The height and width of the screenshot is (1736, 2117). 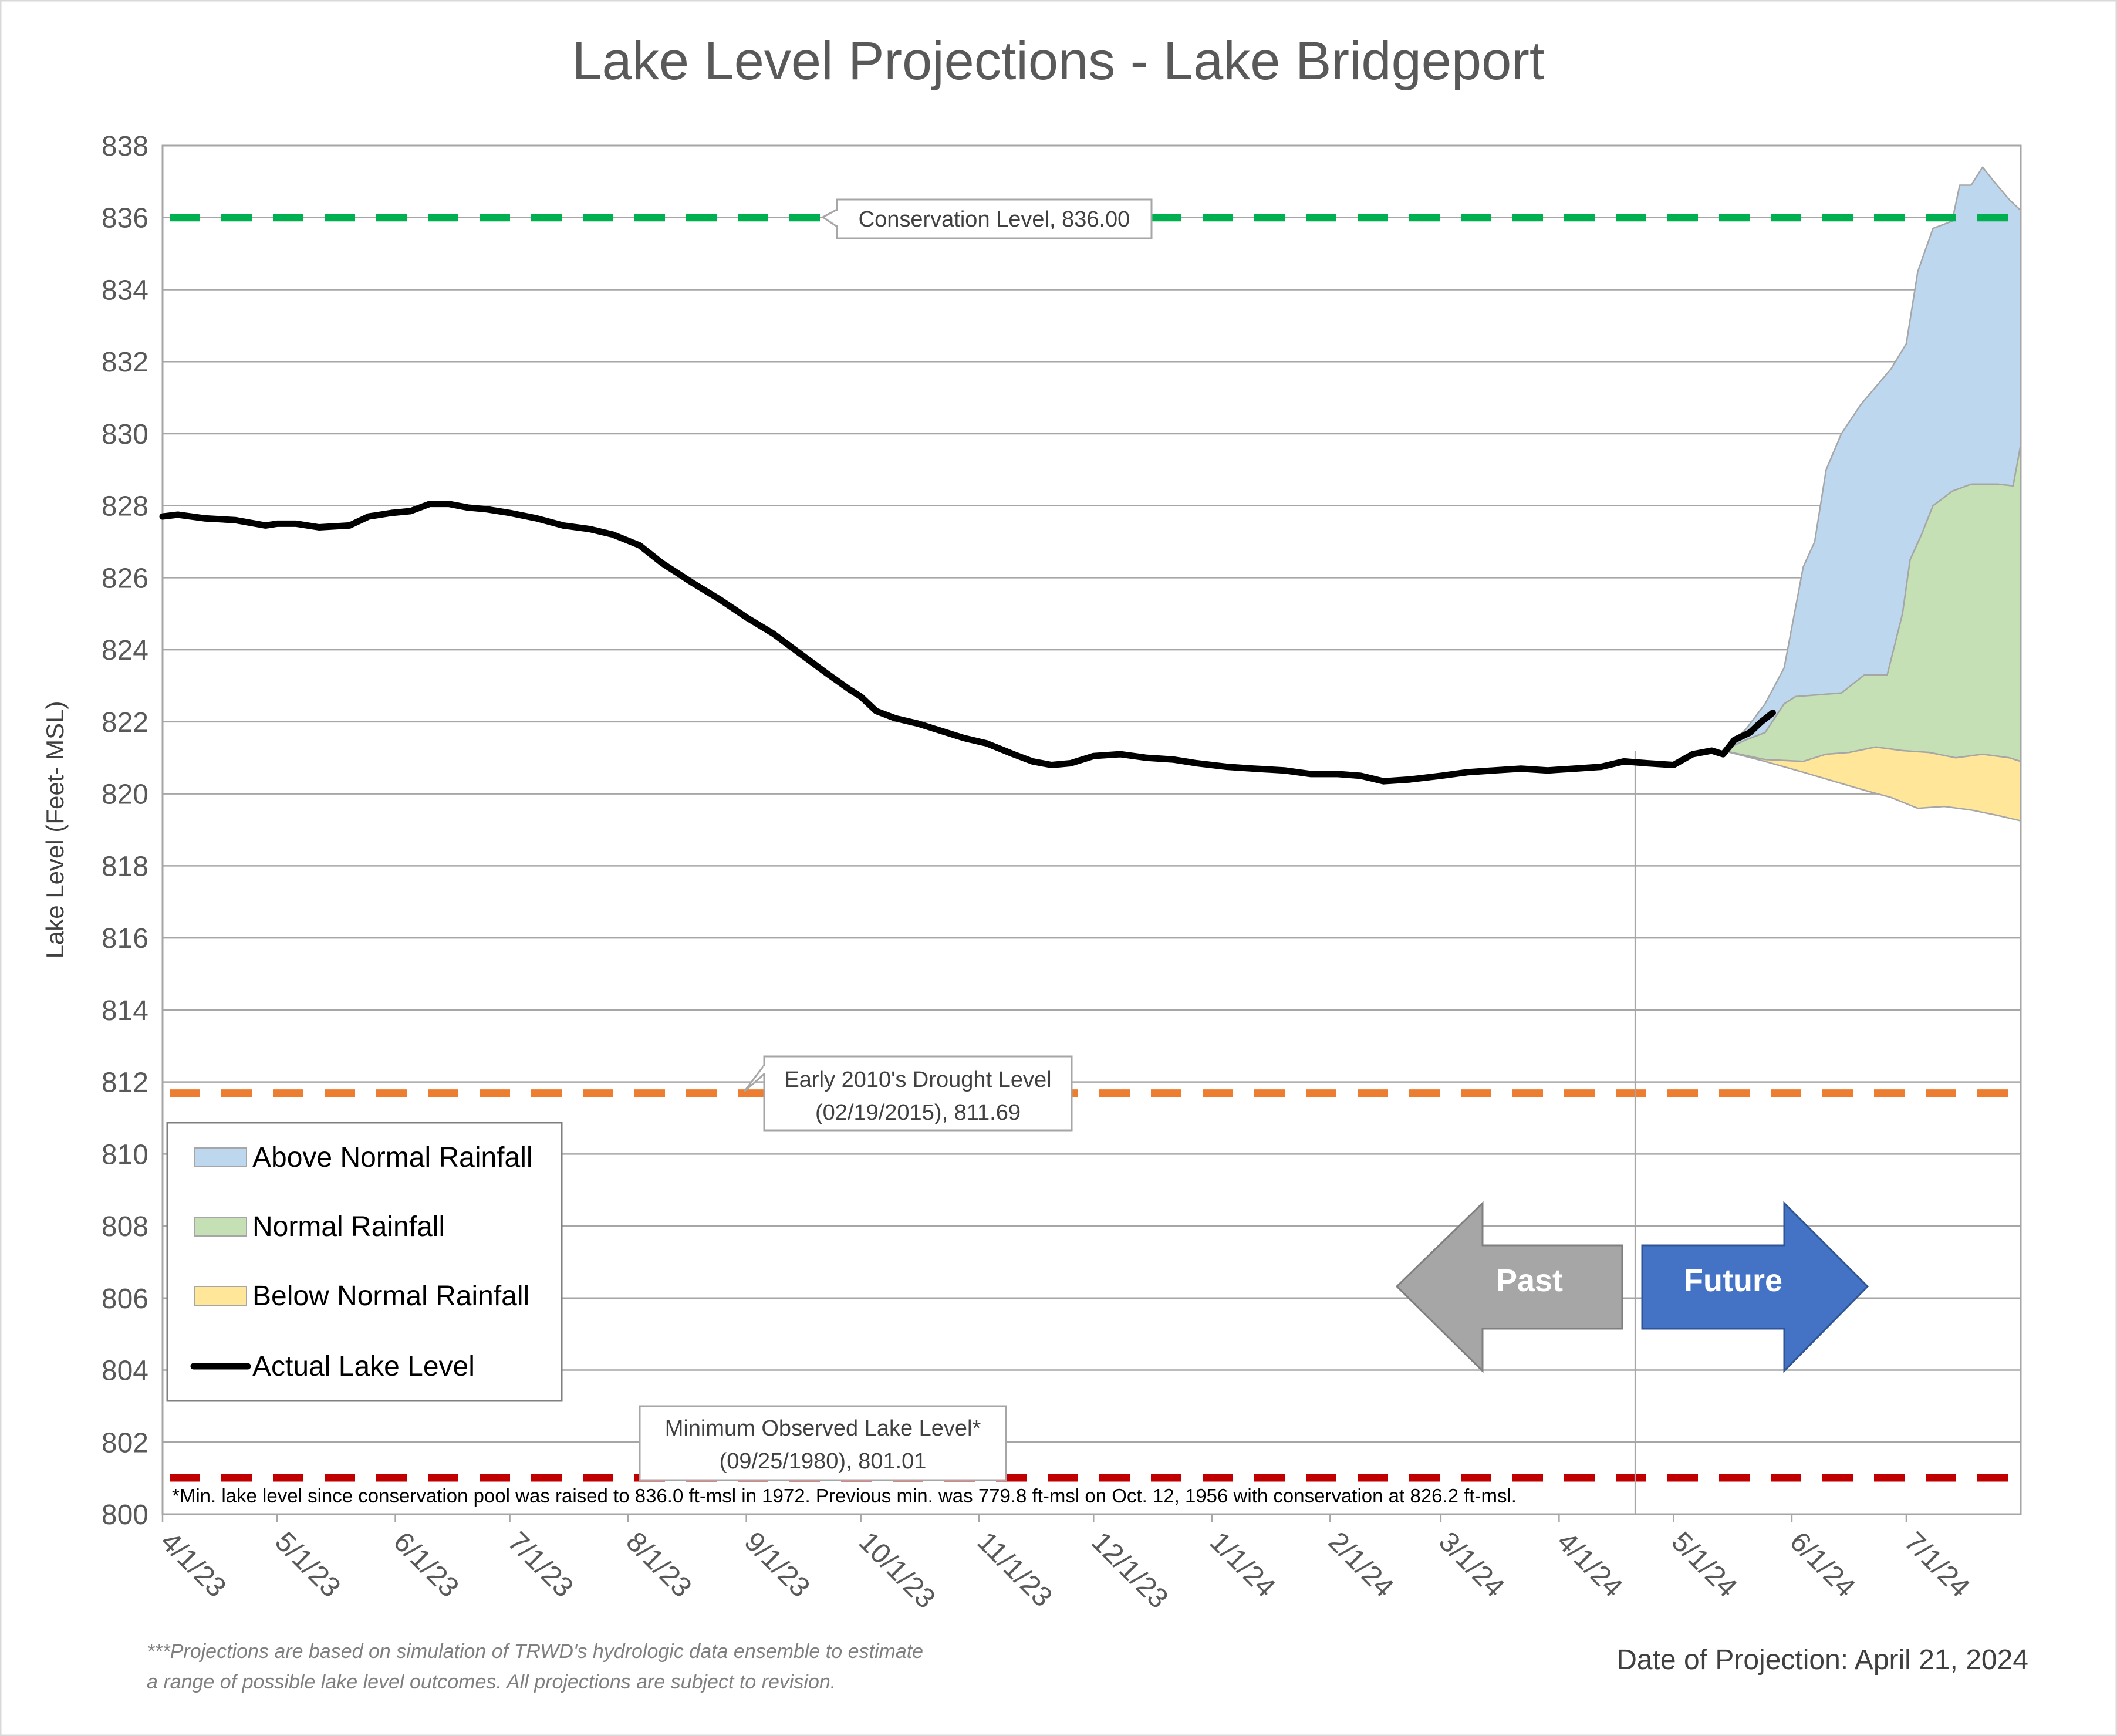 I want to click on y-tick-label: 828, so click(x=125, y=506).